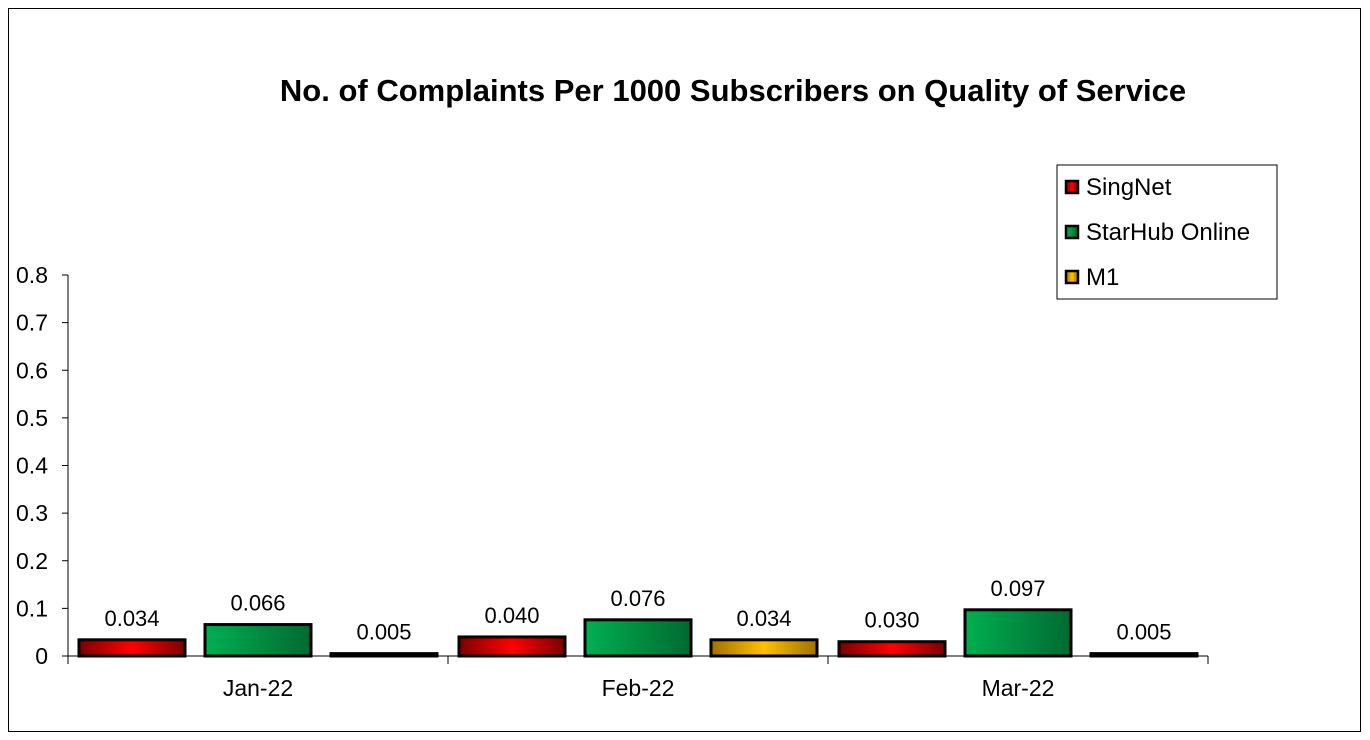 This screenshot has width=1370, height=740. I want to click on x-tick-label: Mar-22, so click(1018, 688).